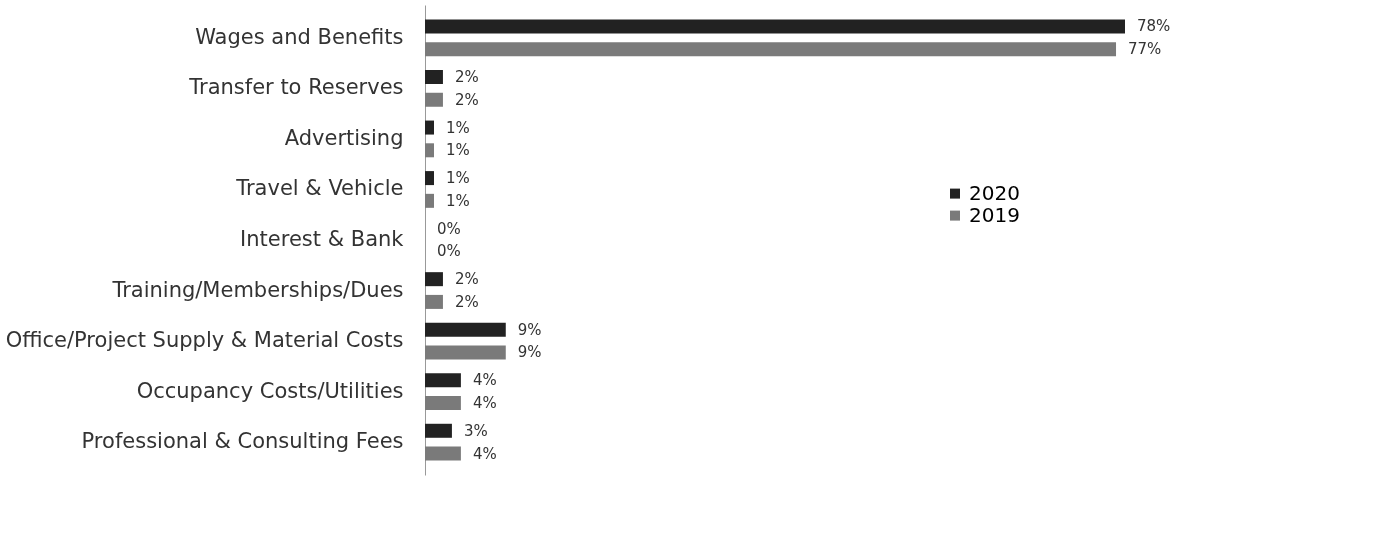 The image size is (1378, 560). I want to click on y-tick-label: Professional & Consulting Fees, so click(242, 441).